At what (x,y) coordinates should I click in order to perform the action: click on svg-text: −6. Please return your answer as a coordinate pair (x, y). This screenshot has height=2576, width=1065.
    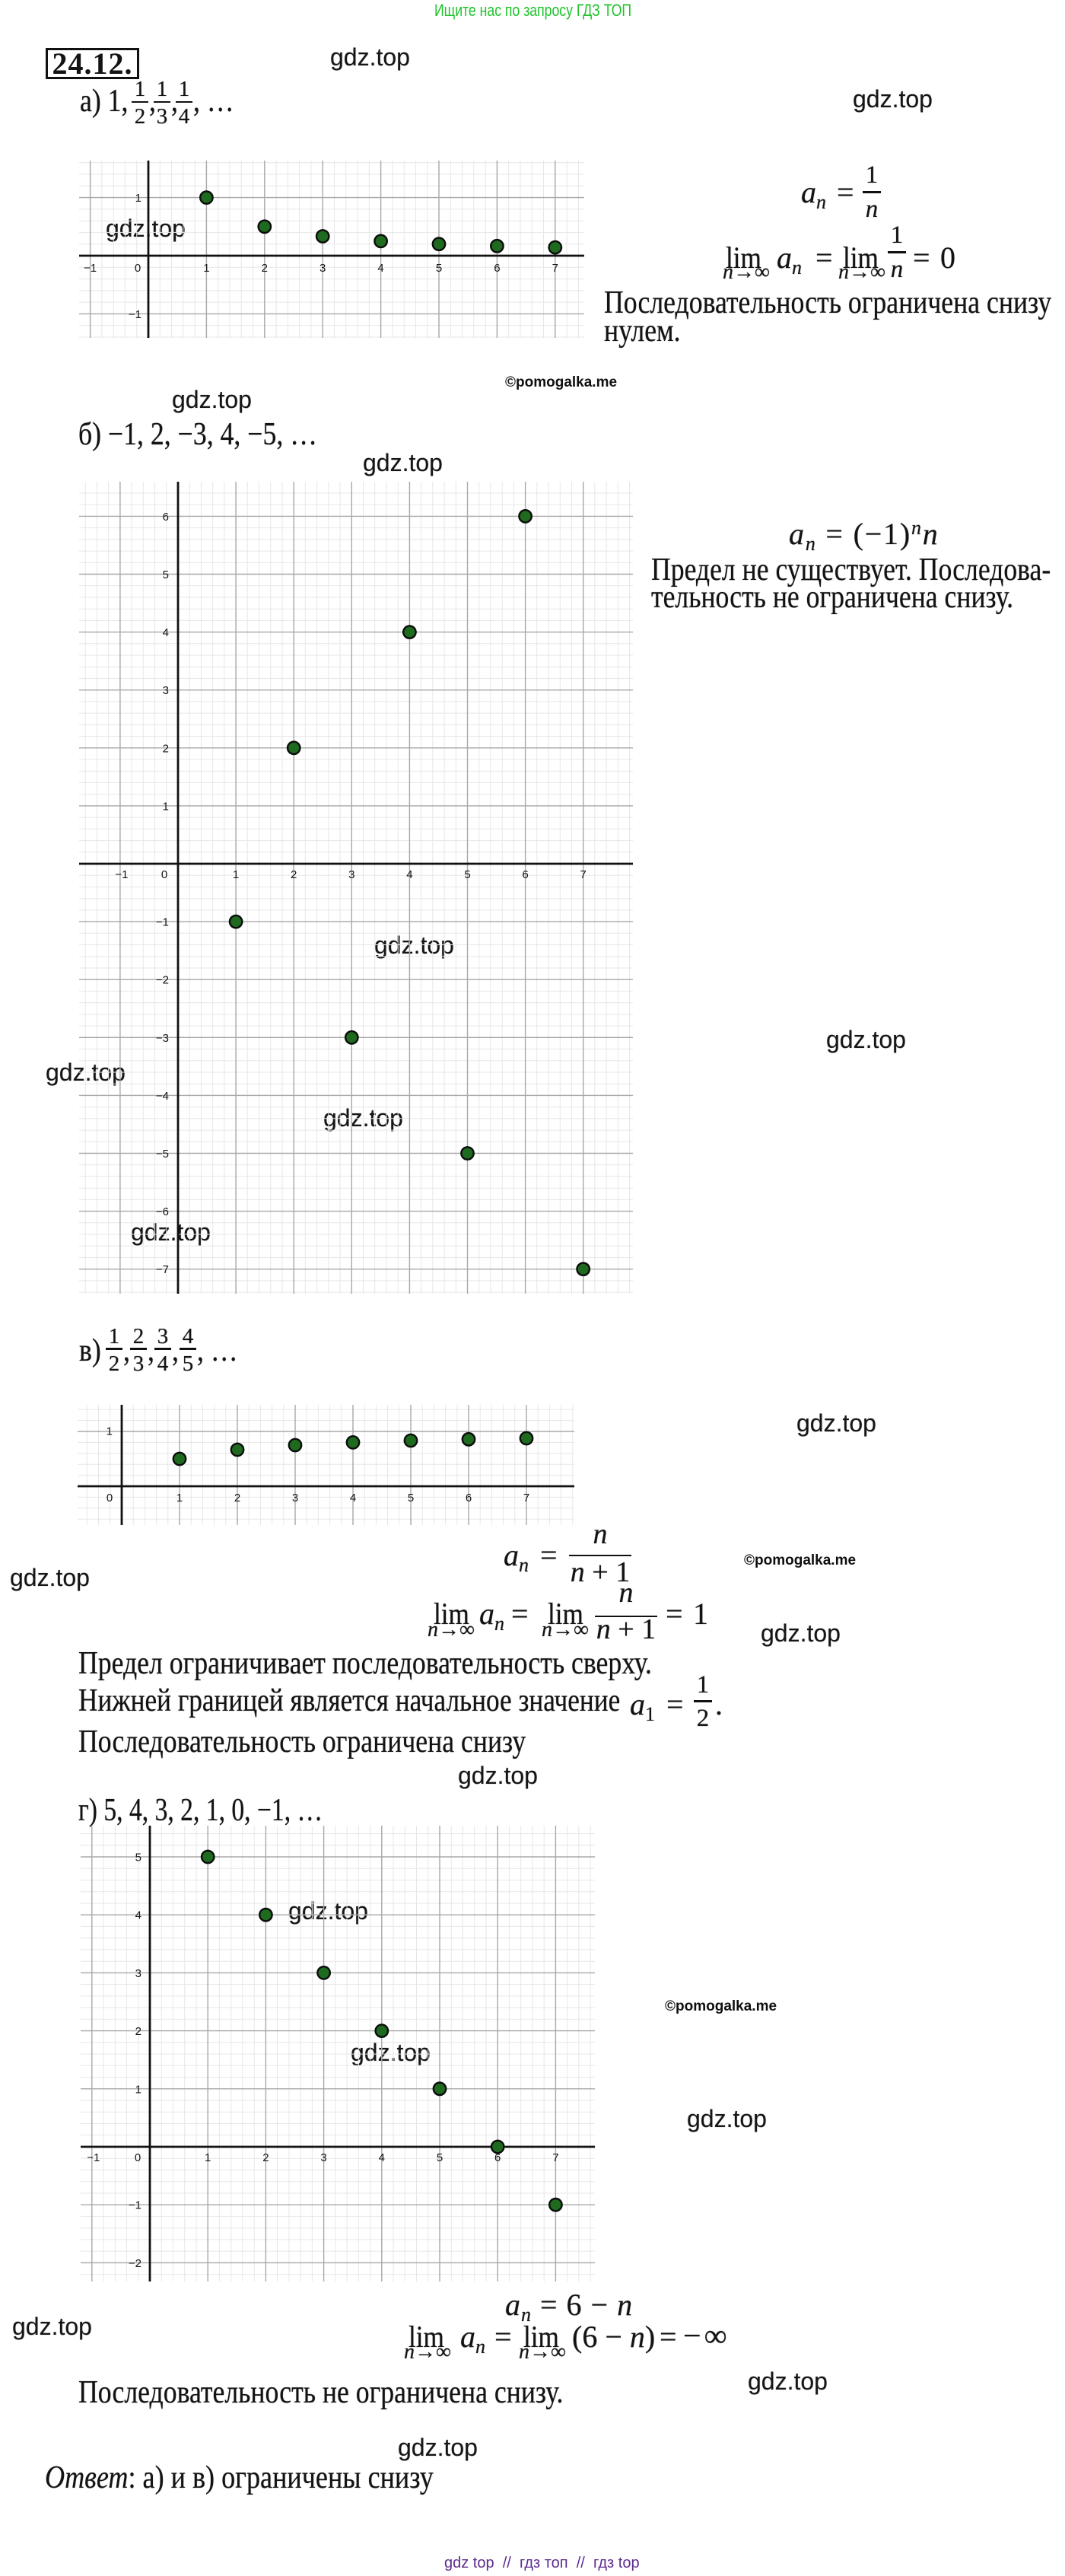
    Looking at the image, I should click on (162, 1211).